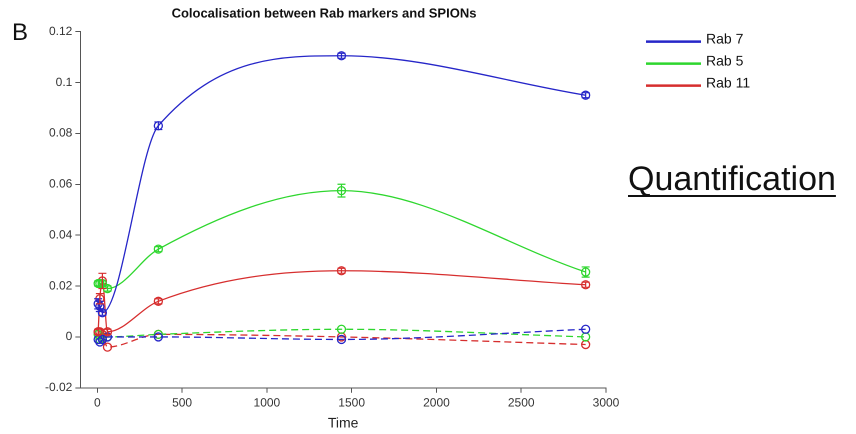 The height and width of the screenshot is (434, 856). I want to click on y-tick-label: -0.02, so click(58, 387).